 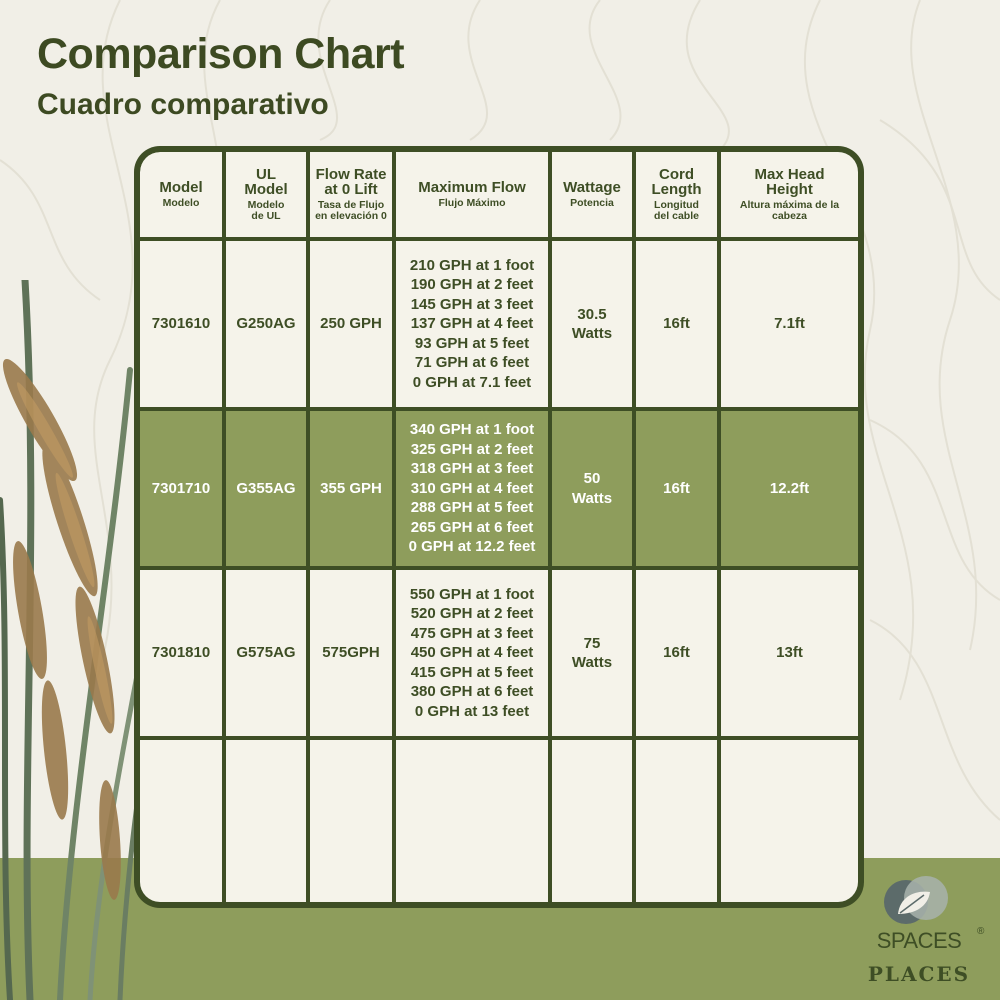 I want to click on flow-line: 318 GPH at 3 feet, so click(x=472, y=469).